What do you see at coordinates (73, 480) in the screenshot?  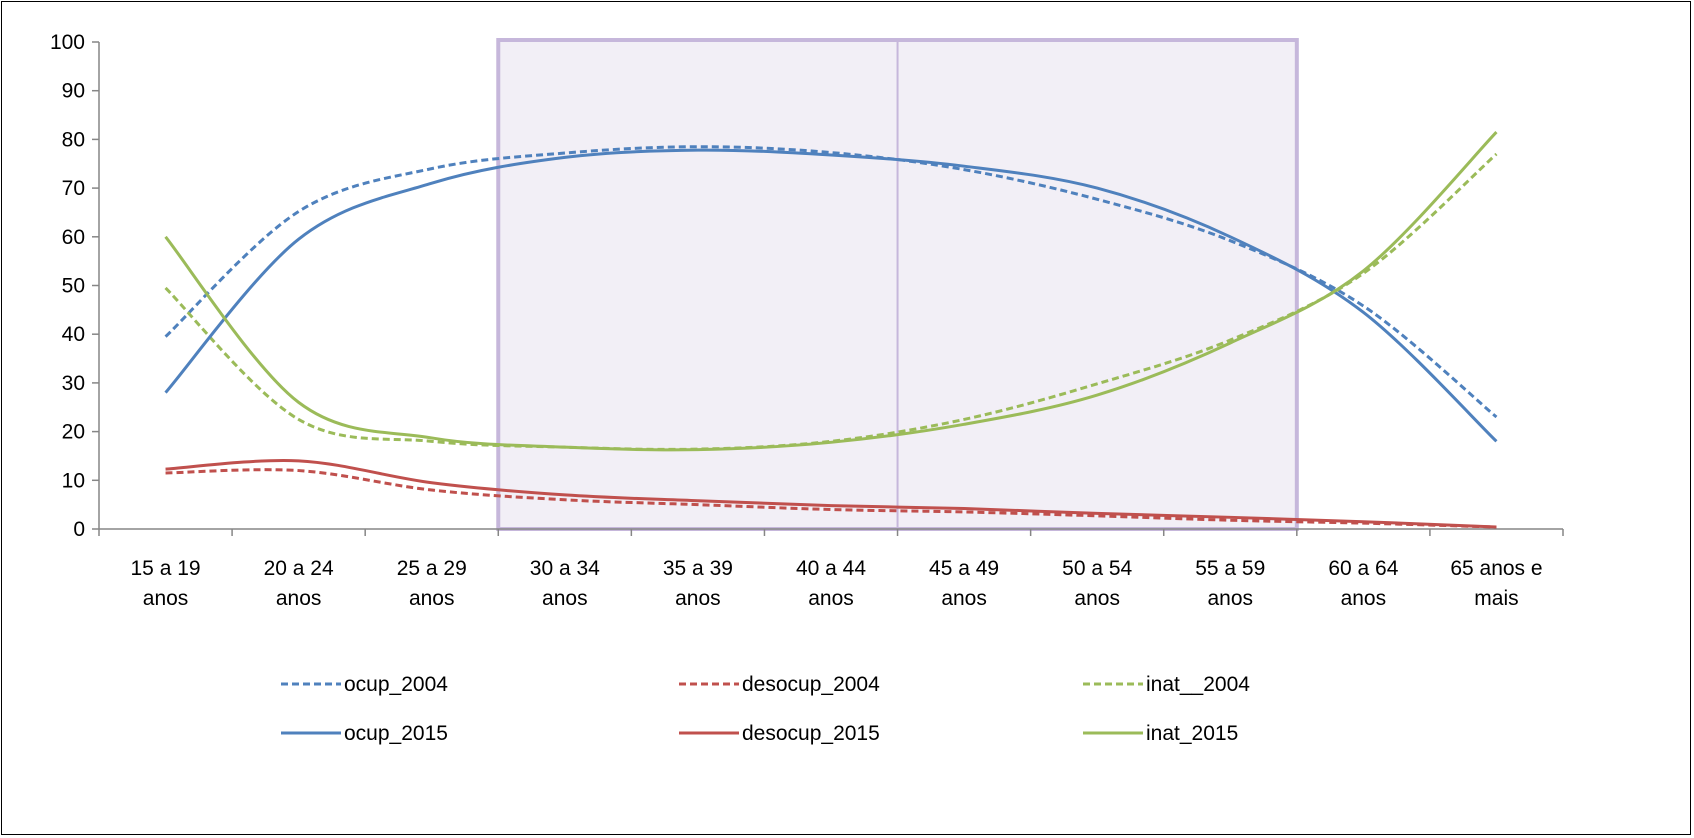 I see `y-tick-label: 10` at bounding box center [73, 480].